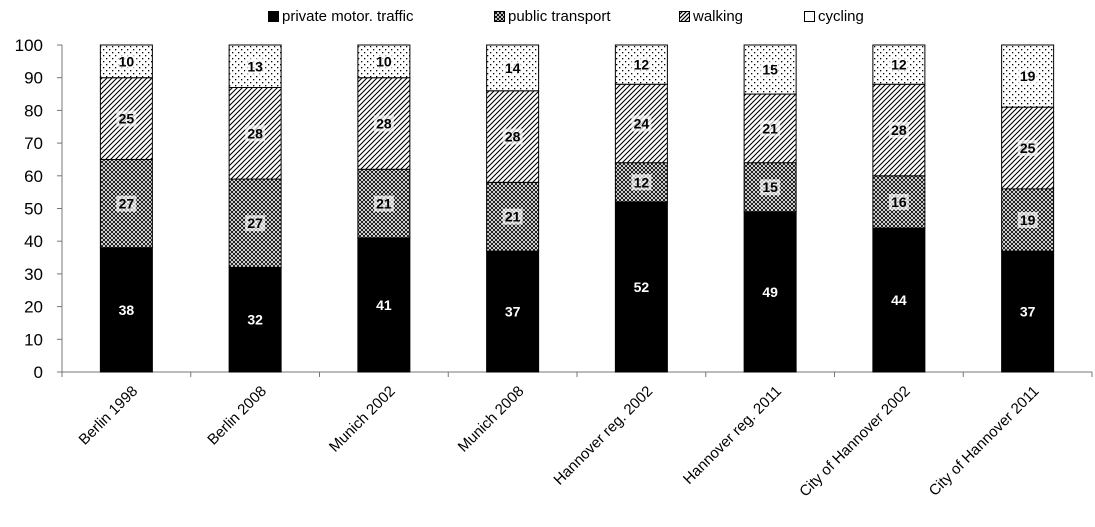 The height and width of the screenshot is (527, 1095). I want to click on y-tick-label: 0, so click(38, 372).